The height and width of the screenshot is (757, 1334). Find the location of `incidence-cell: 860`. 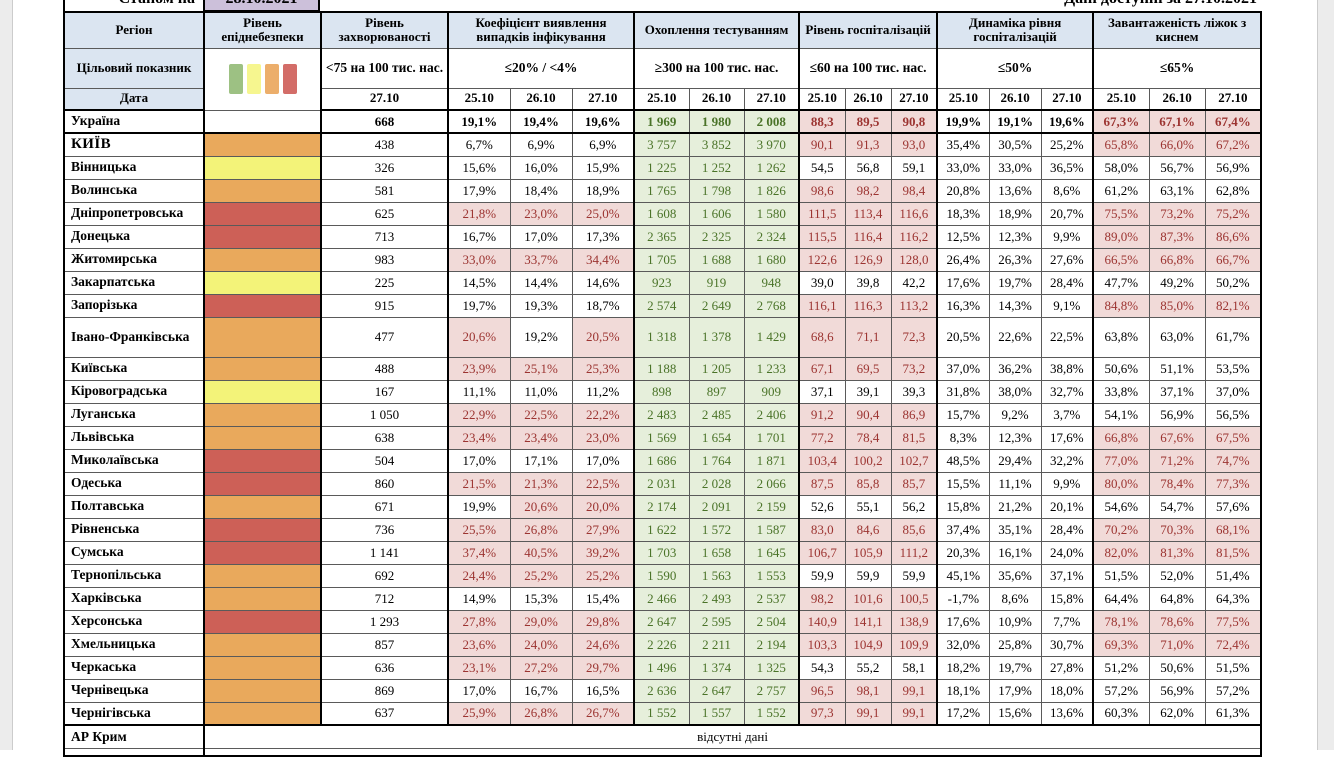

incidence-cell: 860 is located at coordinates (384, 483).